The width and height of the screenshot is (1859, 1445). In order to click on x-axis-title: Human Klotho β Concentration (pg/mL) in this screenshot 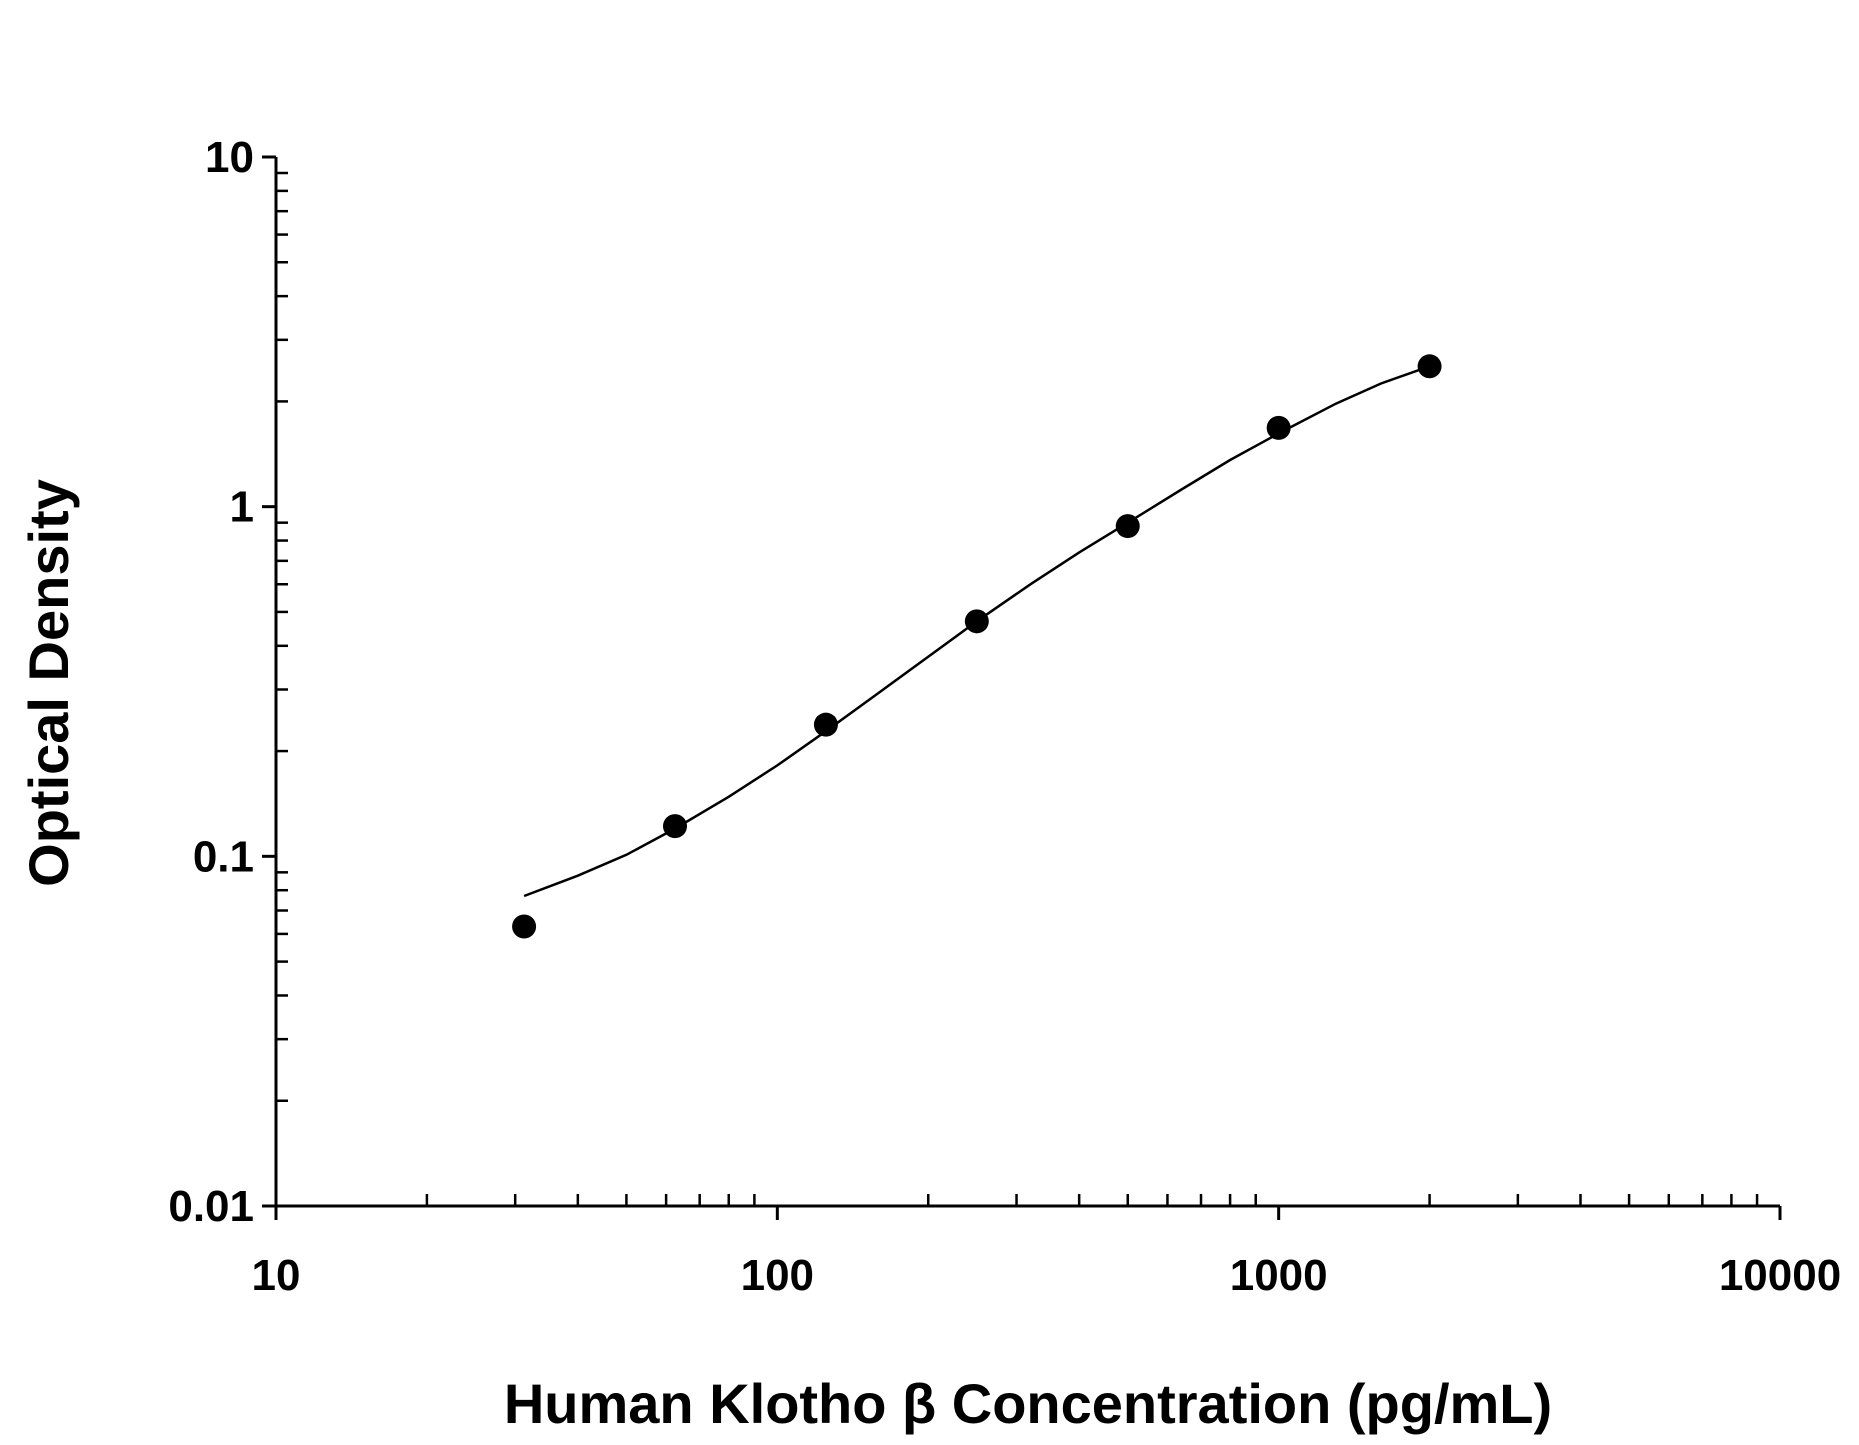, I will do `click(1028, 1403)`.